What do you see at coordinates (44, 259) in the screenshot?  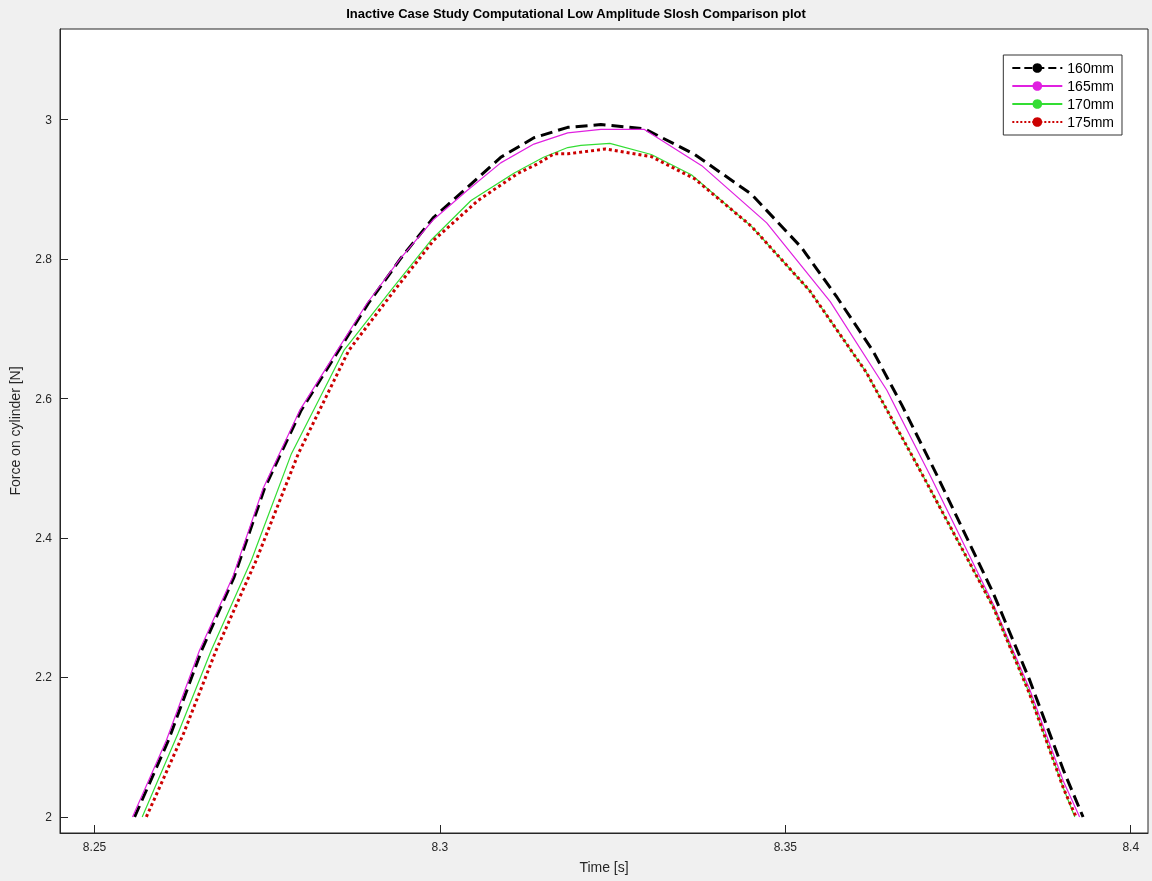 I see `y-tick-label: 2.8` at bounding box center [44, 259].